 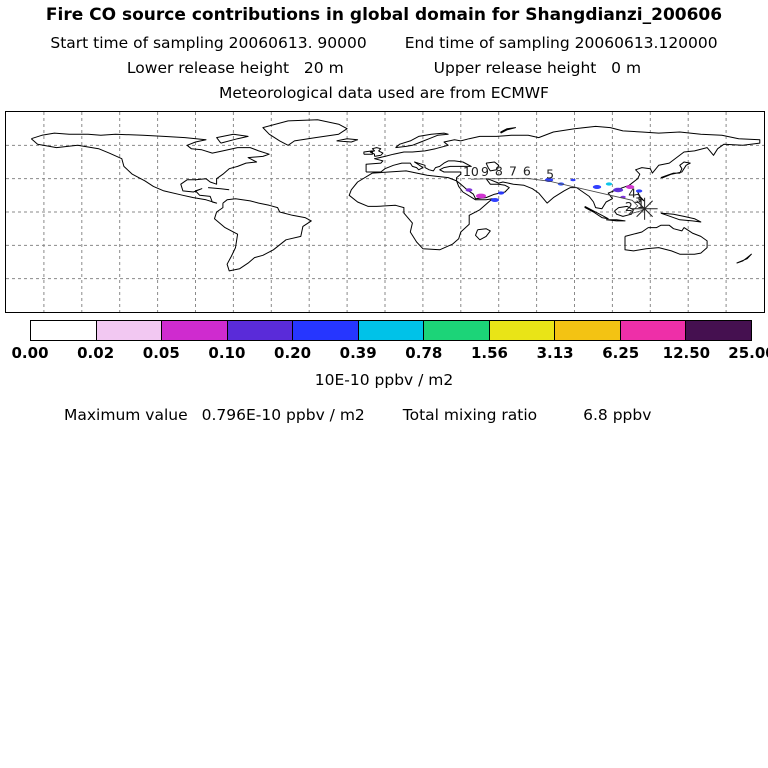 What do you see at coordinates (748, 353) in the screenshot?
I see `colorbar-tick-label: 25.00` at bounding box center [748, 353].